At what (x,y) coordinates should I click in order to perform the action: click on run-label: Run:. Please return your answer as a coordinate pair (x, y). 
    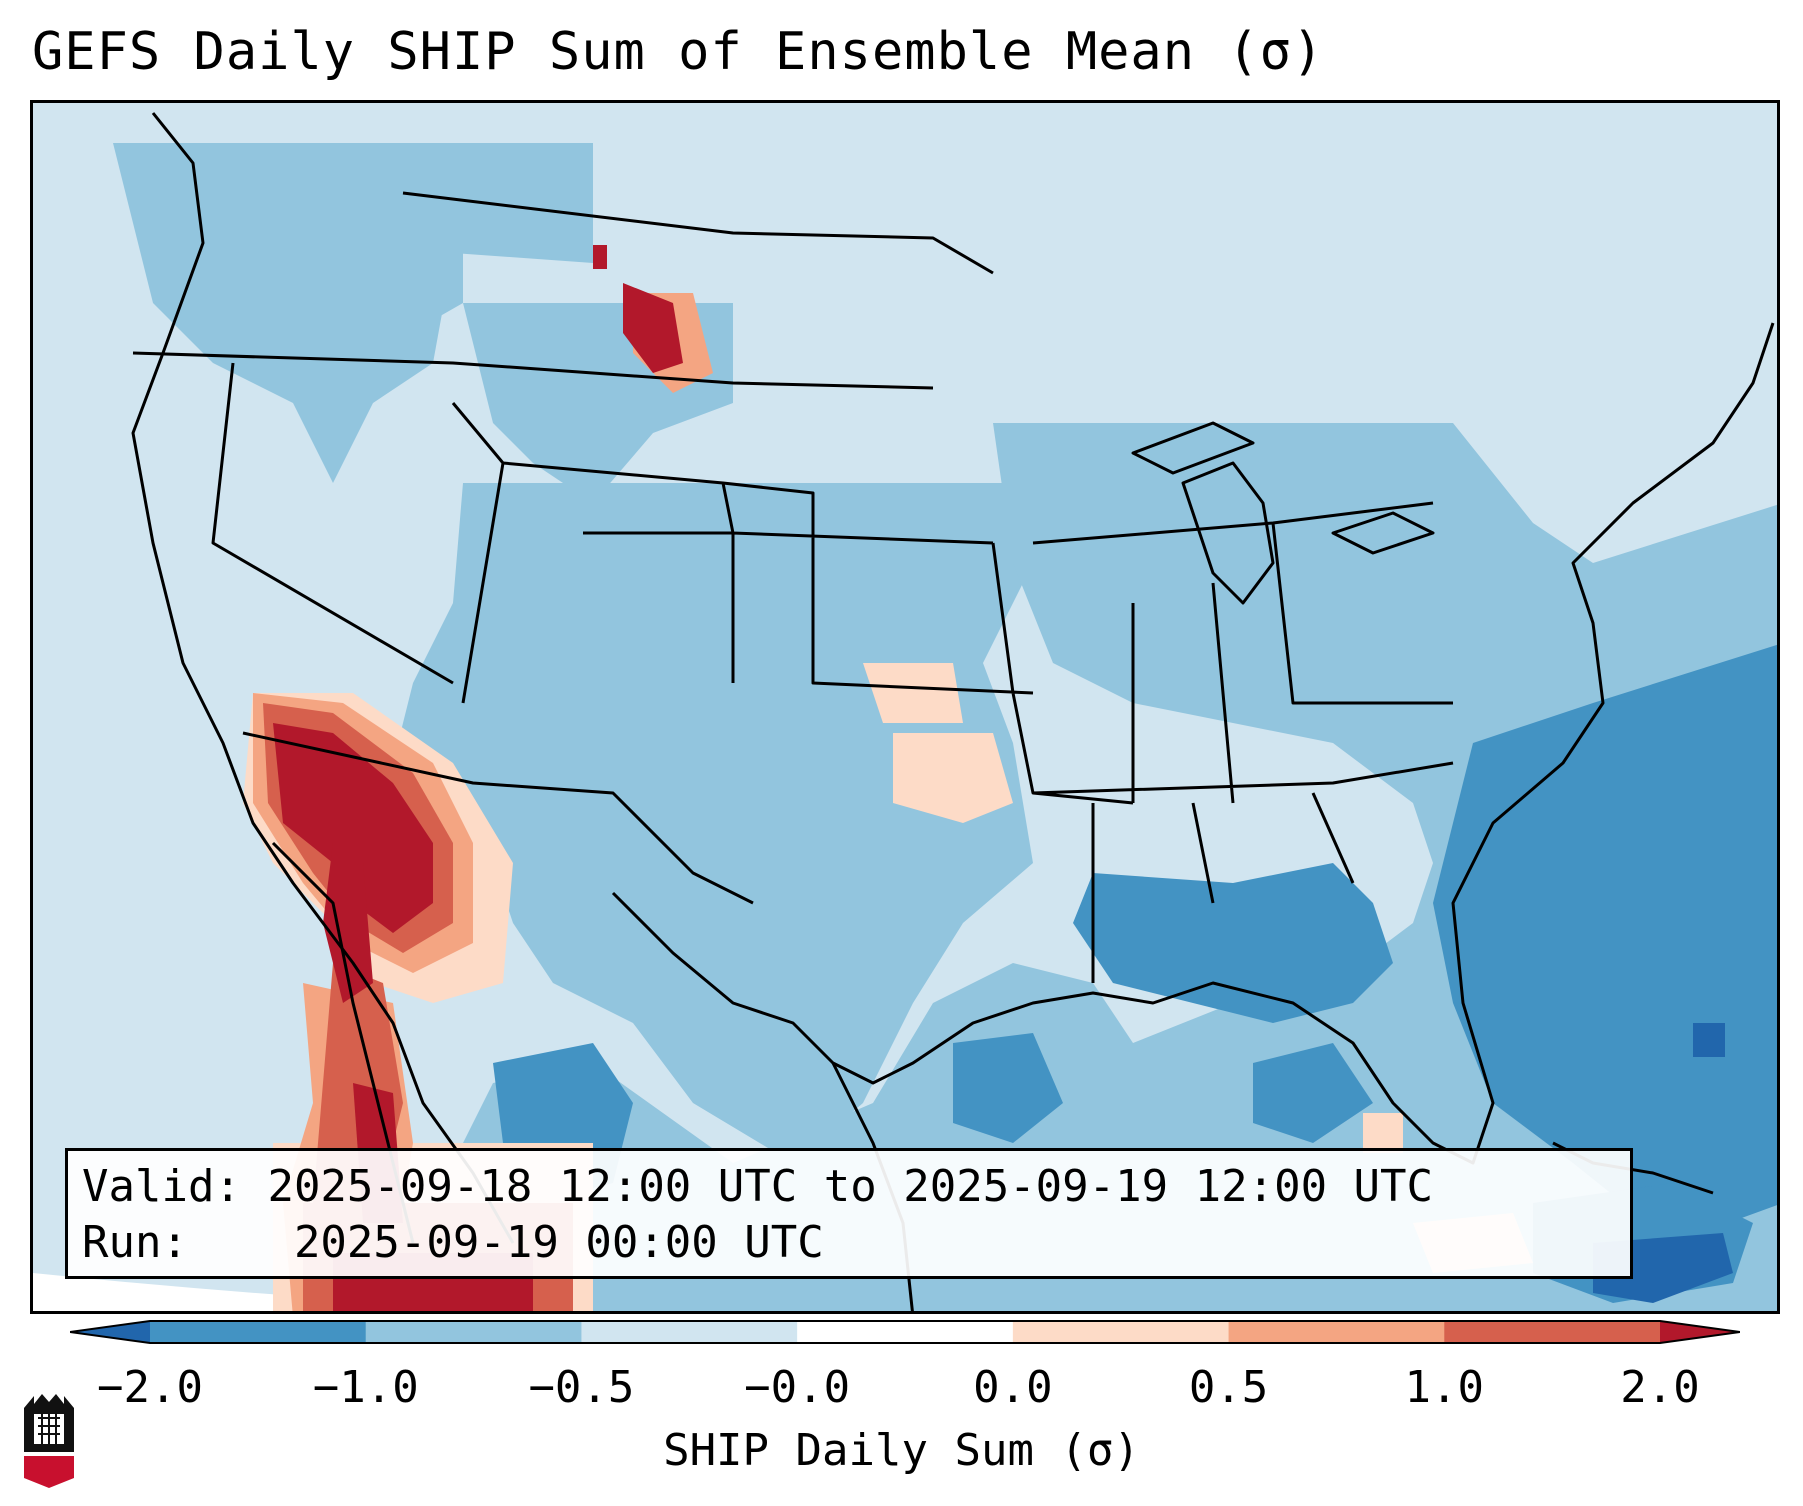
    Looking at the image, I should click on (135, 1242).